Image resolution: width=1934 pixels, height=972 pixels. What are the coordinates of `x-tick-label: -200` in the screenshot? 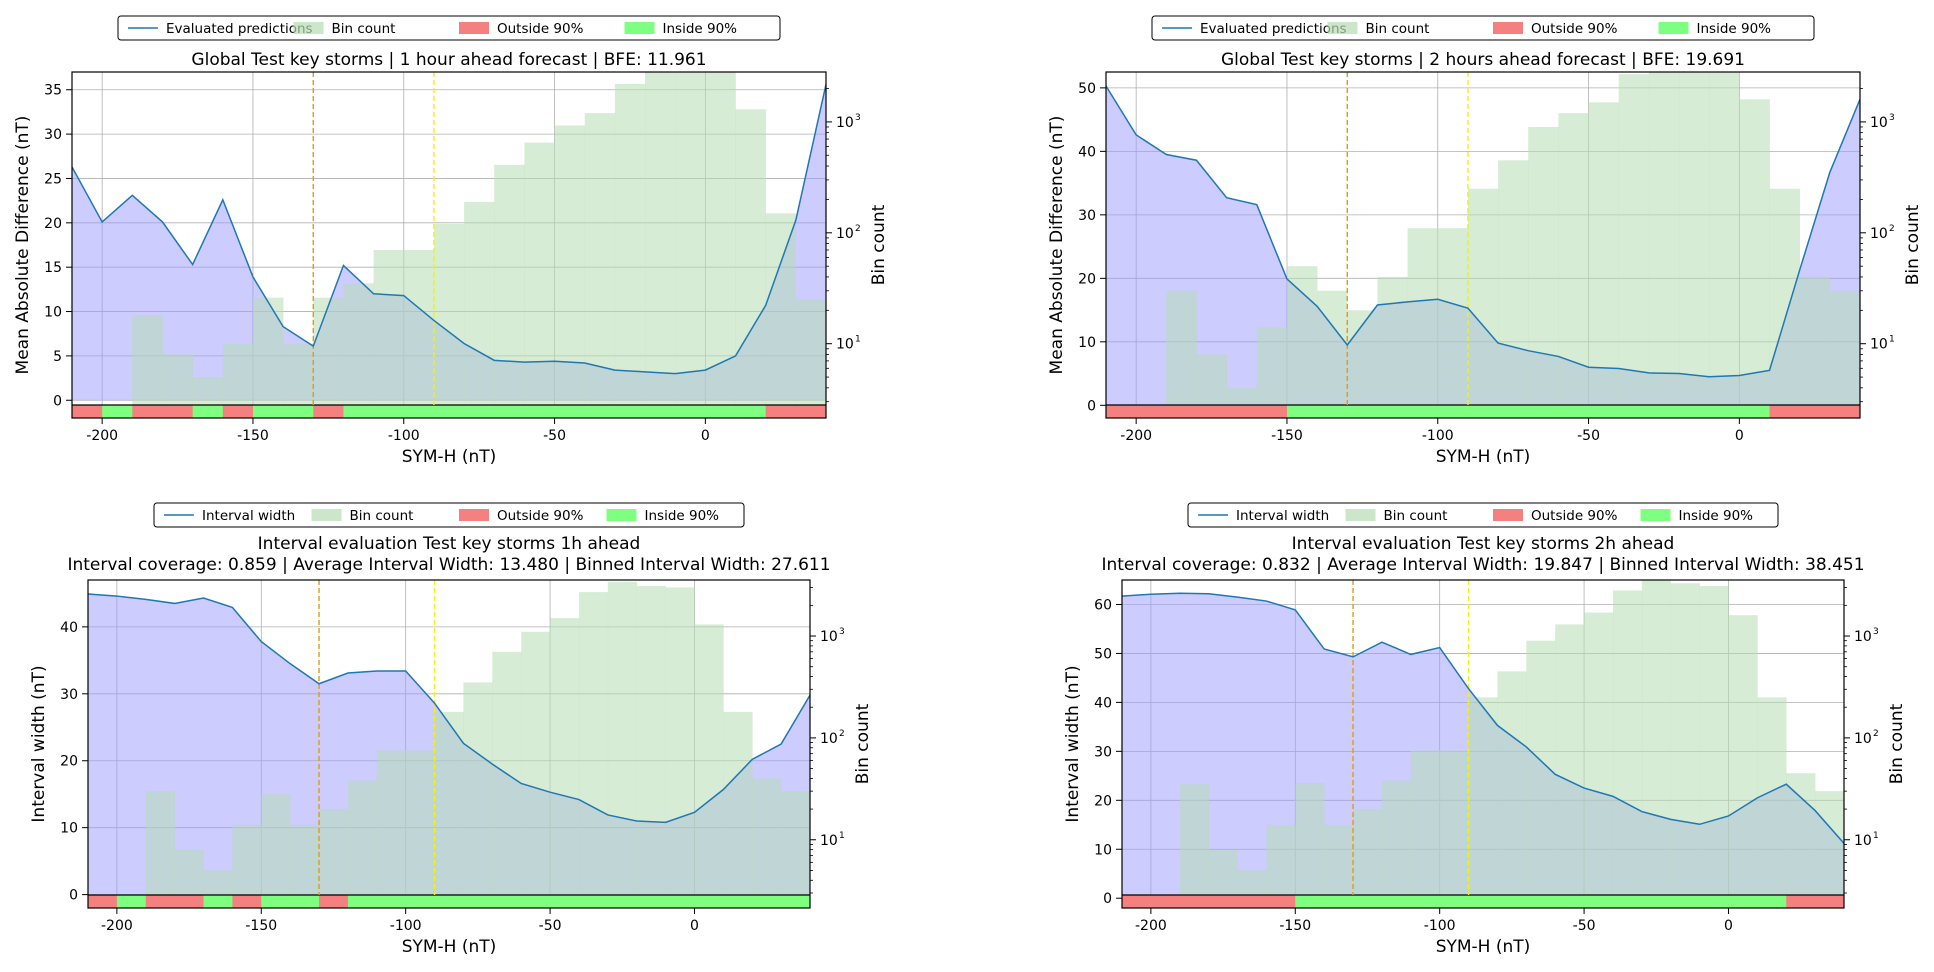 It's located at (1136, 436).